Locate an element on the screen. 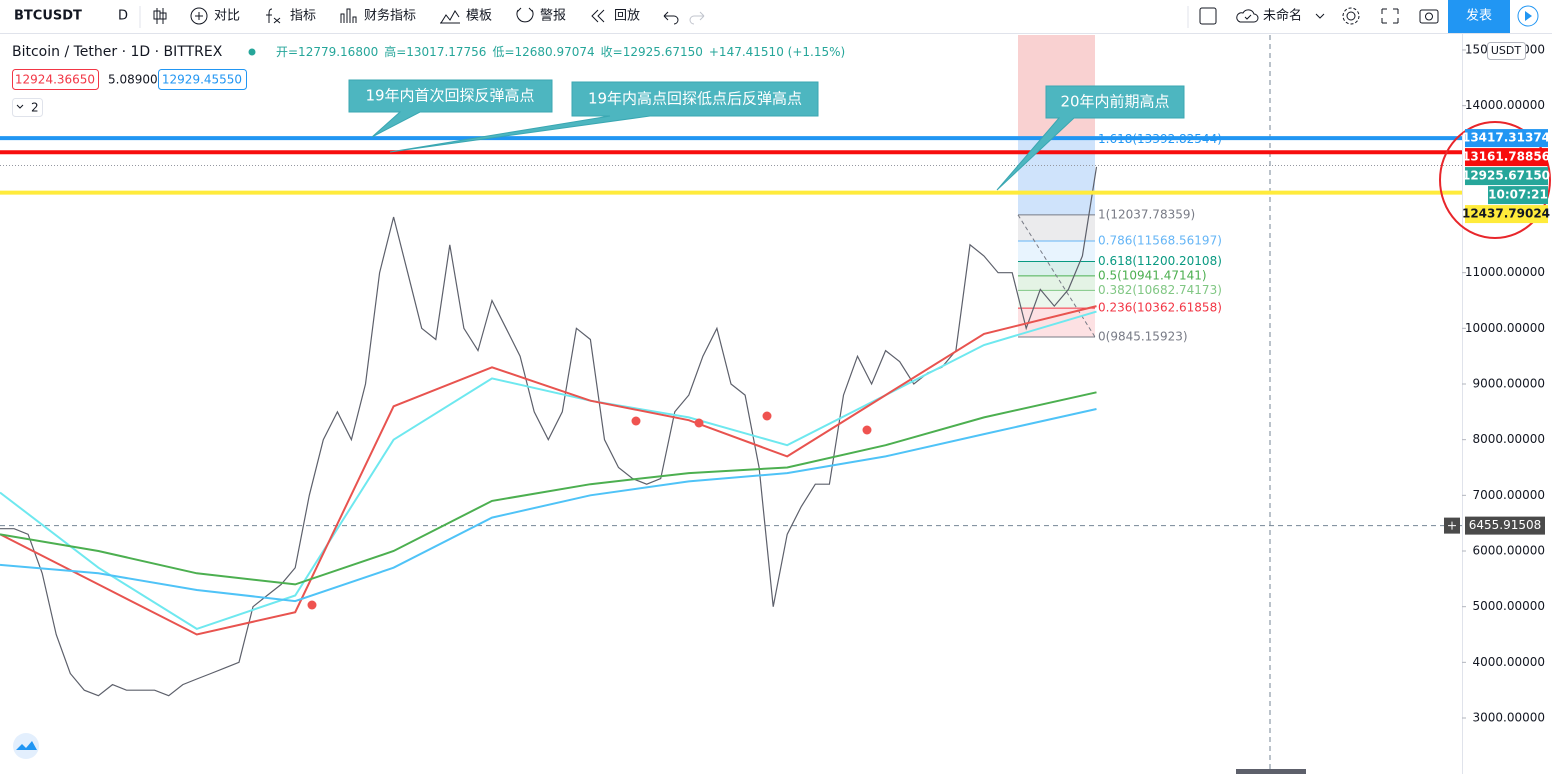 This screenshot has height=774, width=1552. ask-box is located at coordinates (202, 79).